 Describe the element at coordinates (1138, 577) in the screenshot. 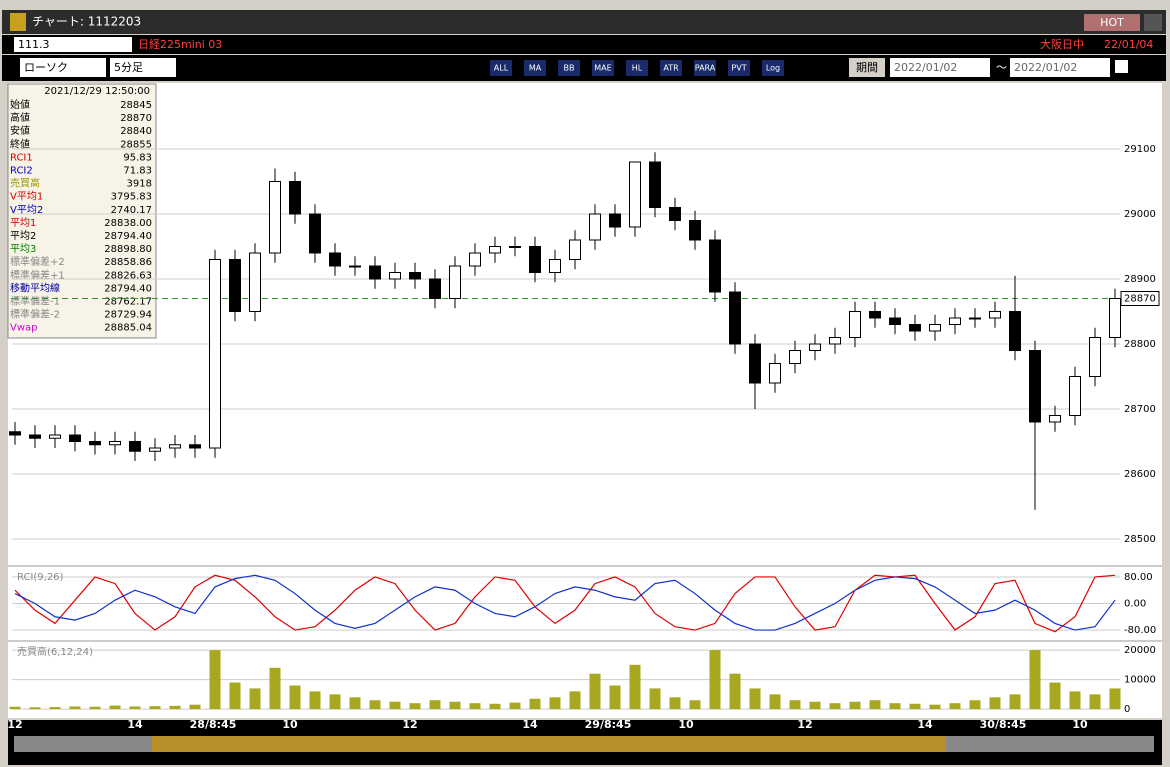

I see `y-tick-label: 80.00` at that location.